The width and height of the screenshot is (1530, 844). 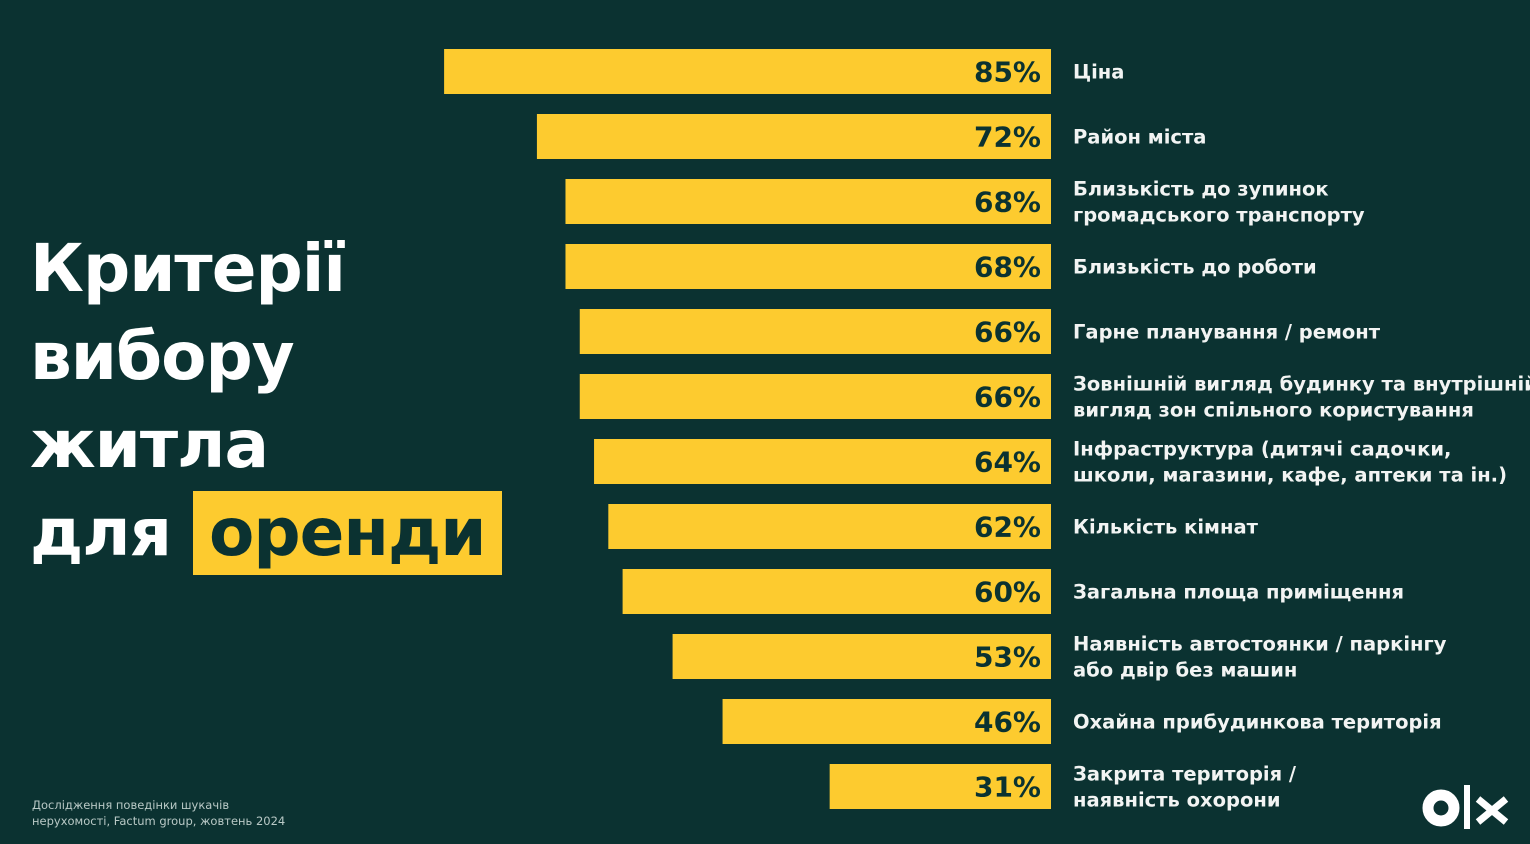 I want to click on source-line-1: Дослідження поведінки шукачів, so click(x=131, y=805).